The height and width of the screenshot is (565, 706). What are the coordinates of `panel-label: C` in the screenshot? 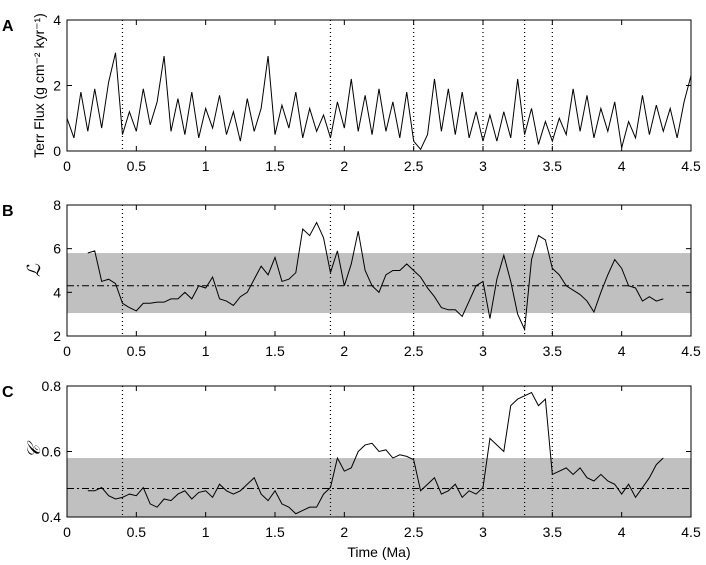 It's located at (8, 392).